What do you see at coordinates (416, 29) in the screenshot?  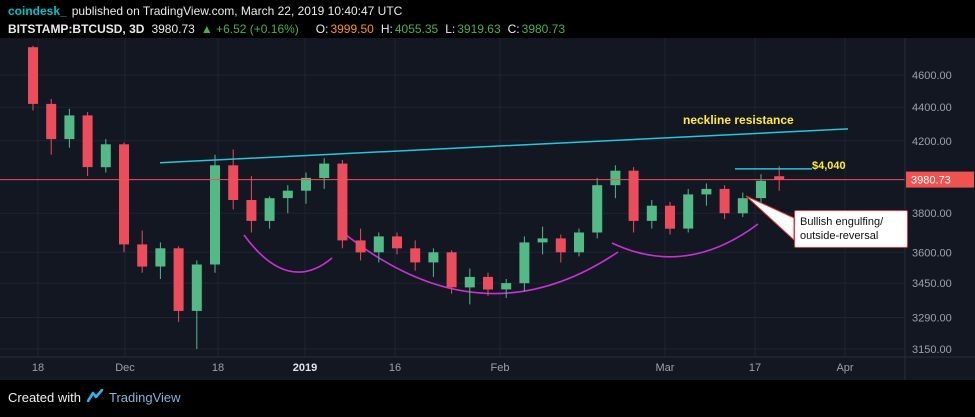 I see `ohlc-value: 4055.35` at bounding box center [416, 29].